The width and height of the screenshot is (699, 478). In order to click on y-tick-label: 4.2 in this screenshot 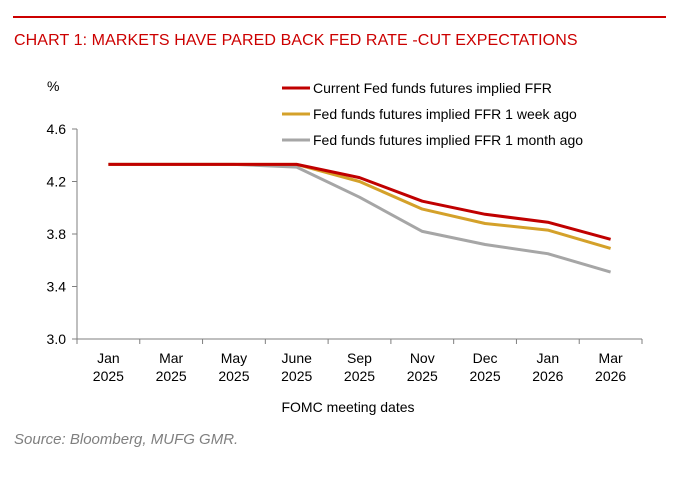, I will do `click(57, 182)`.